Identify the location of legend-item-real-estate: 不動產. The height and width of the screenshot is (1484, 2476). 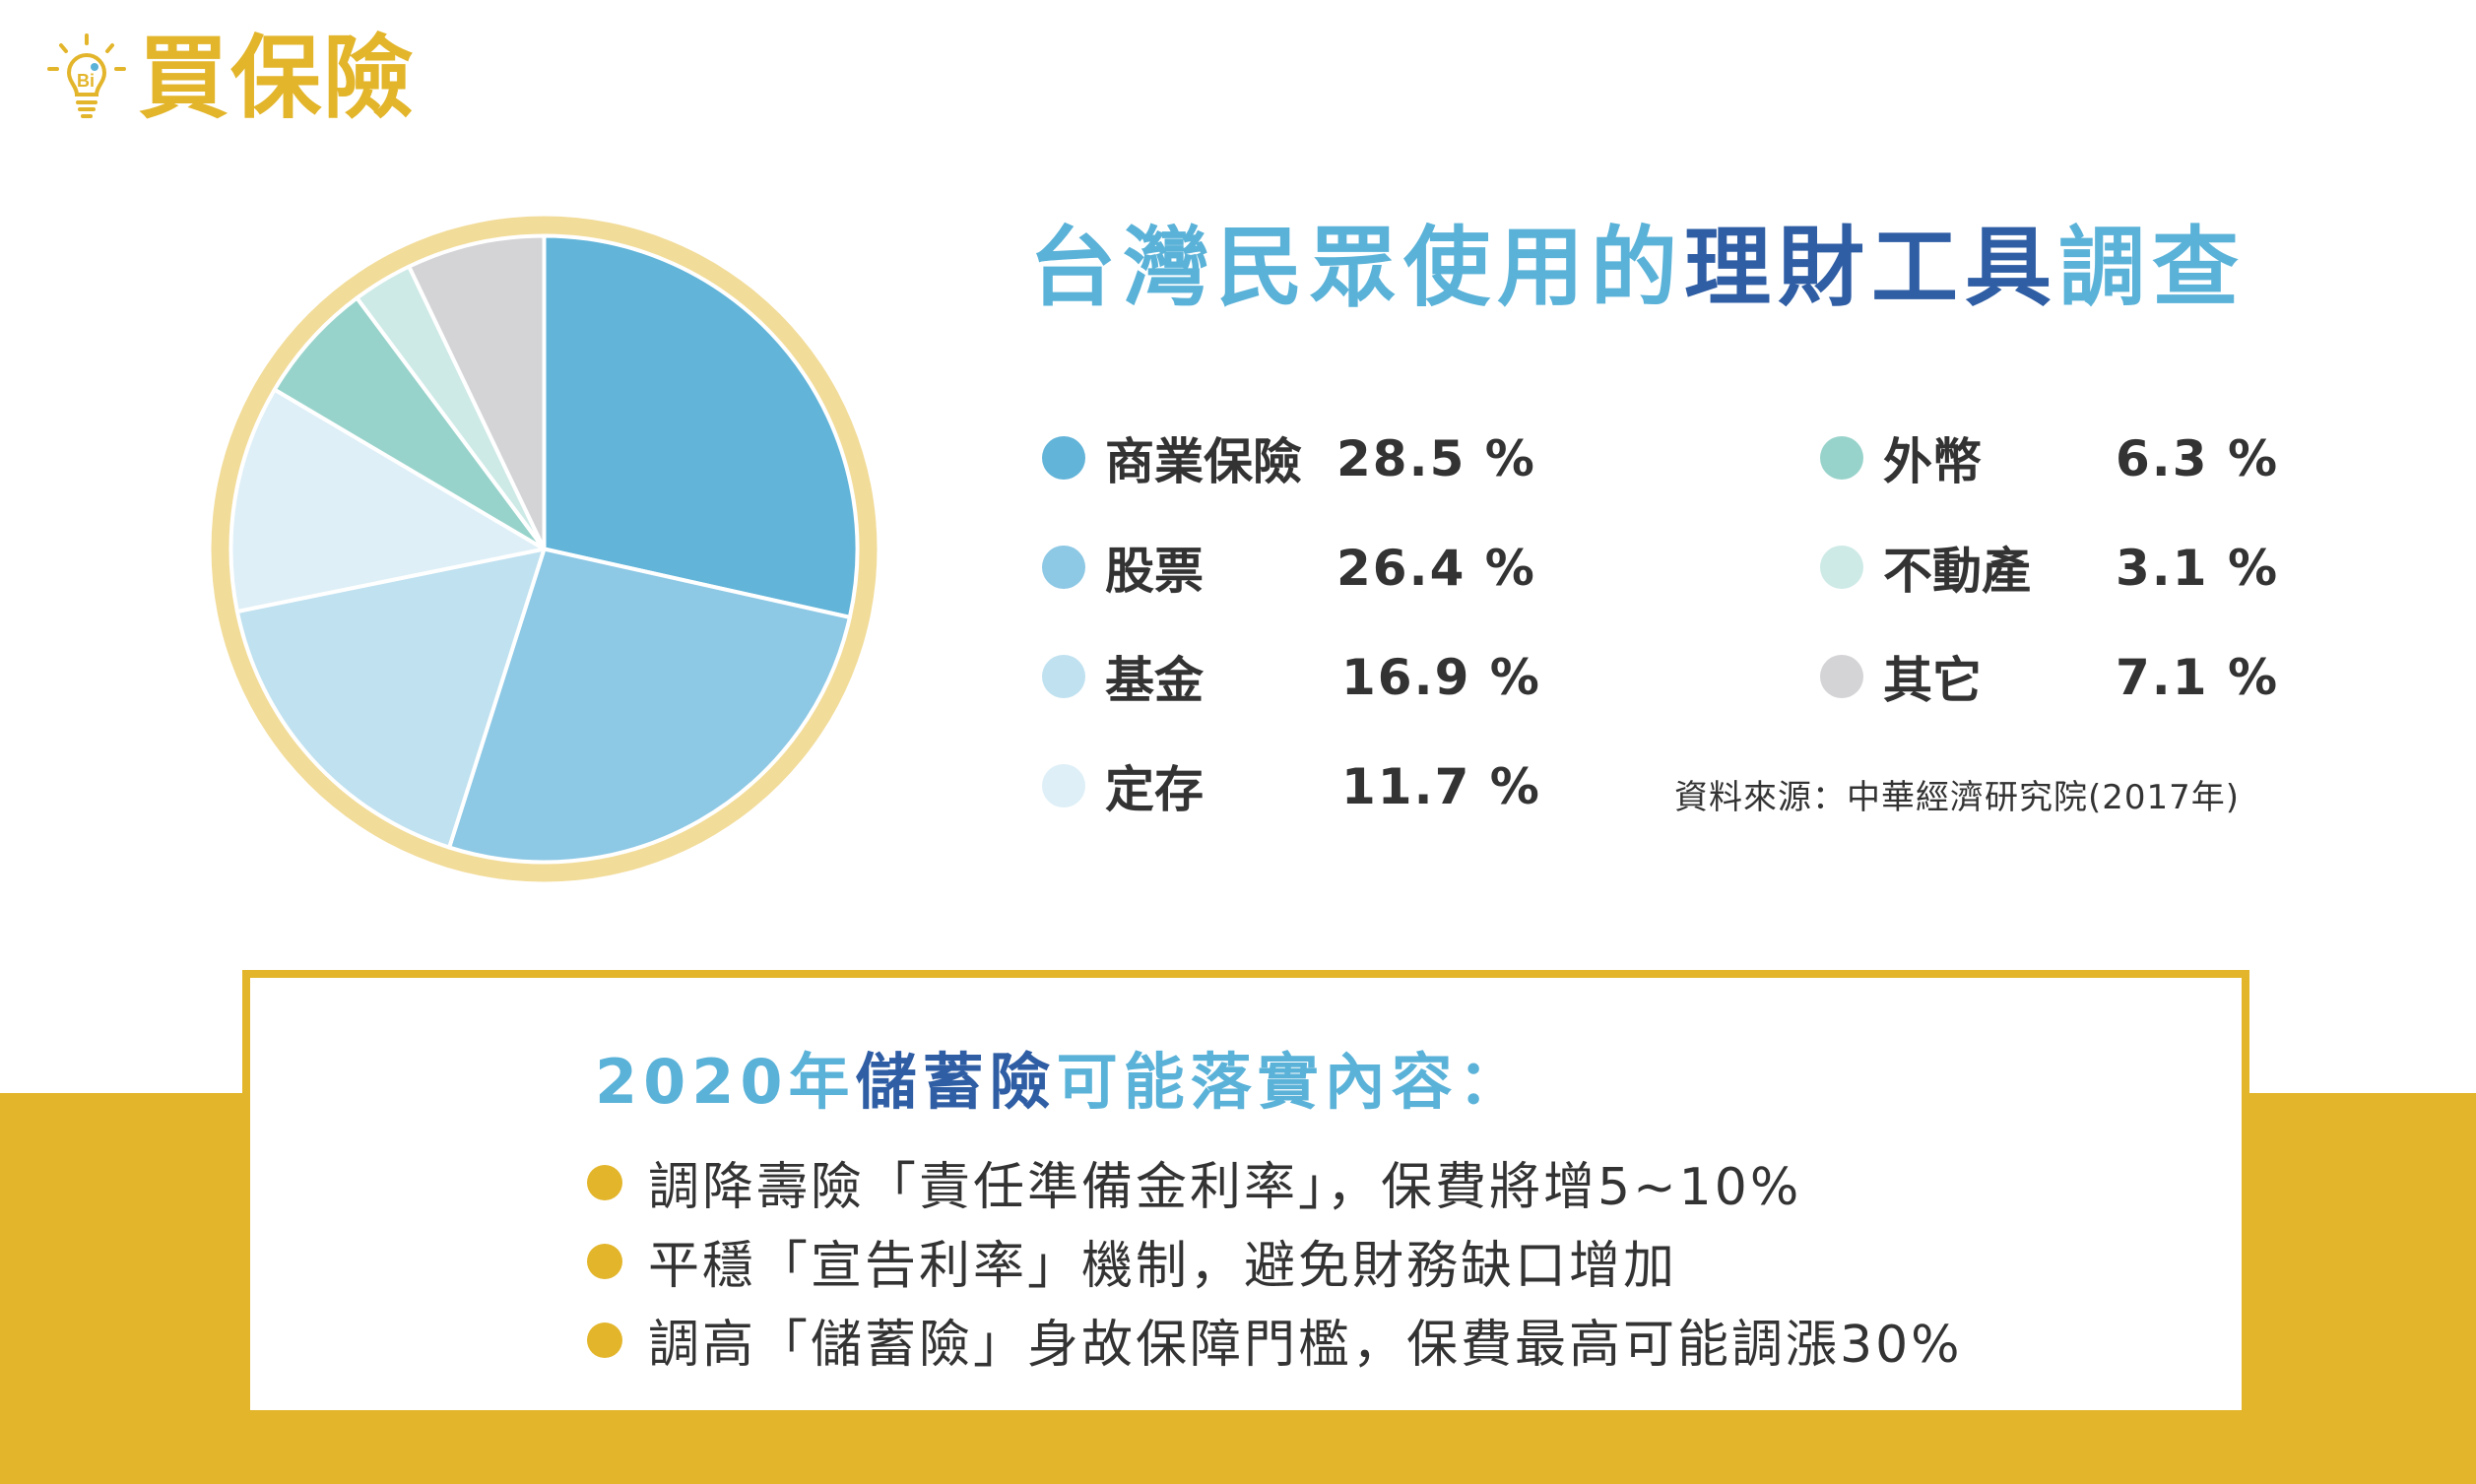
(1925, 567).